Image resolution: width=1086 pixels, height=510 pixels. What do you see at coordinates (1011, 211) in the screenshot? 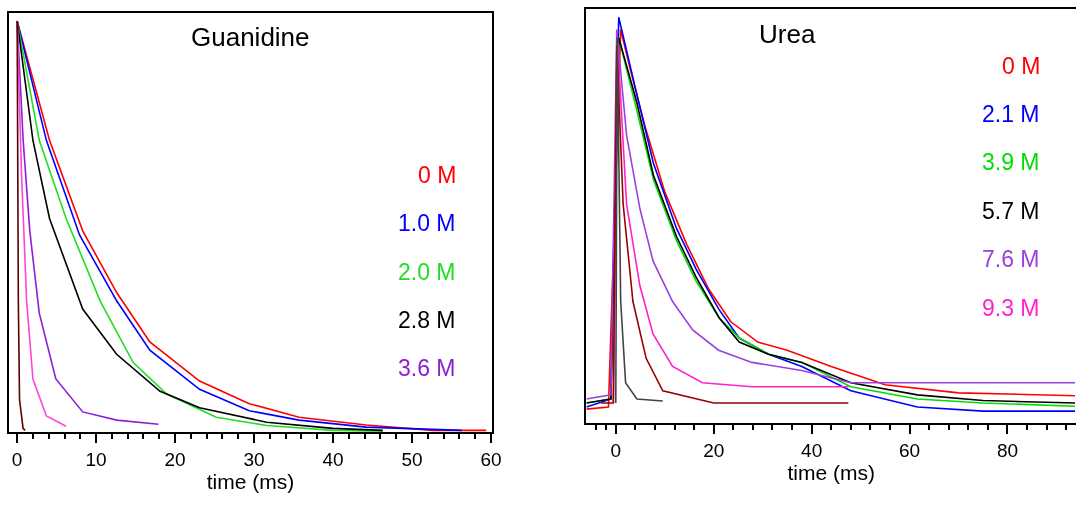
I see `text: 5.7 M` at bounding box center [1011, 211].